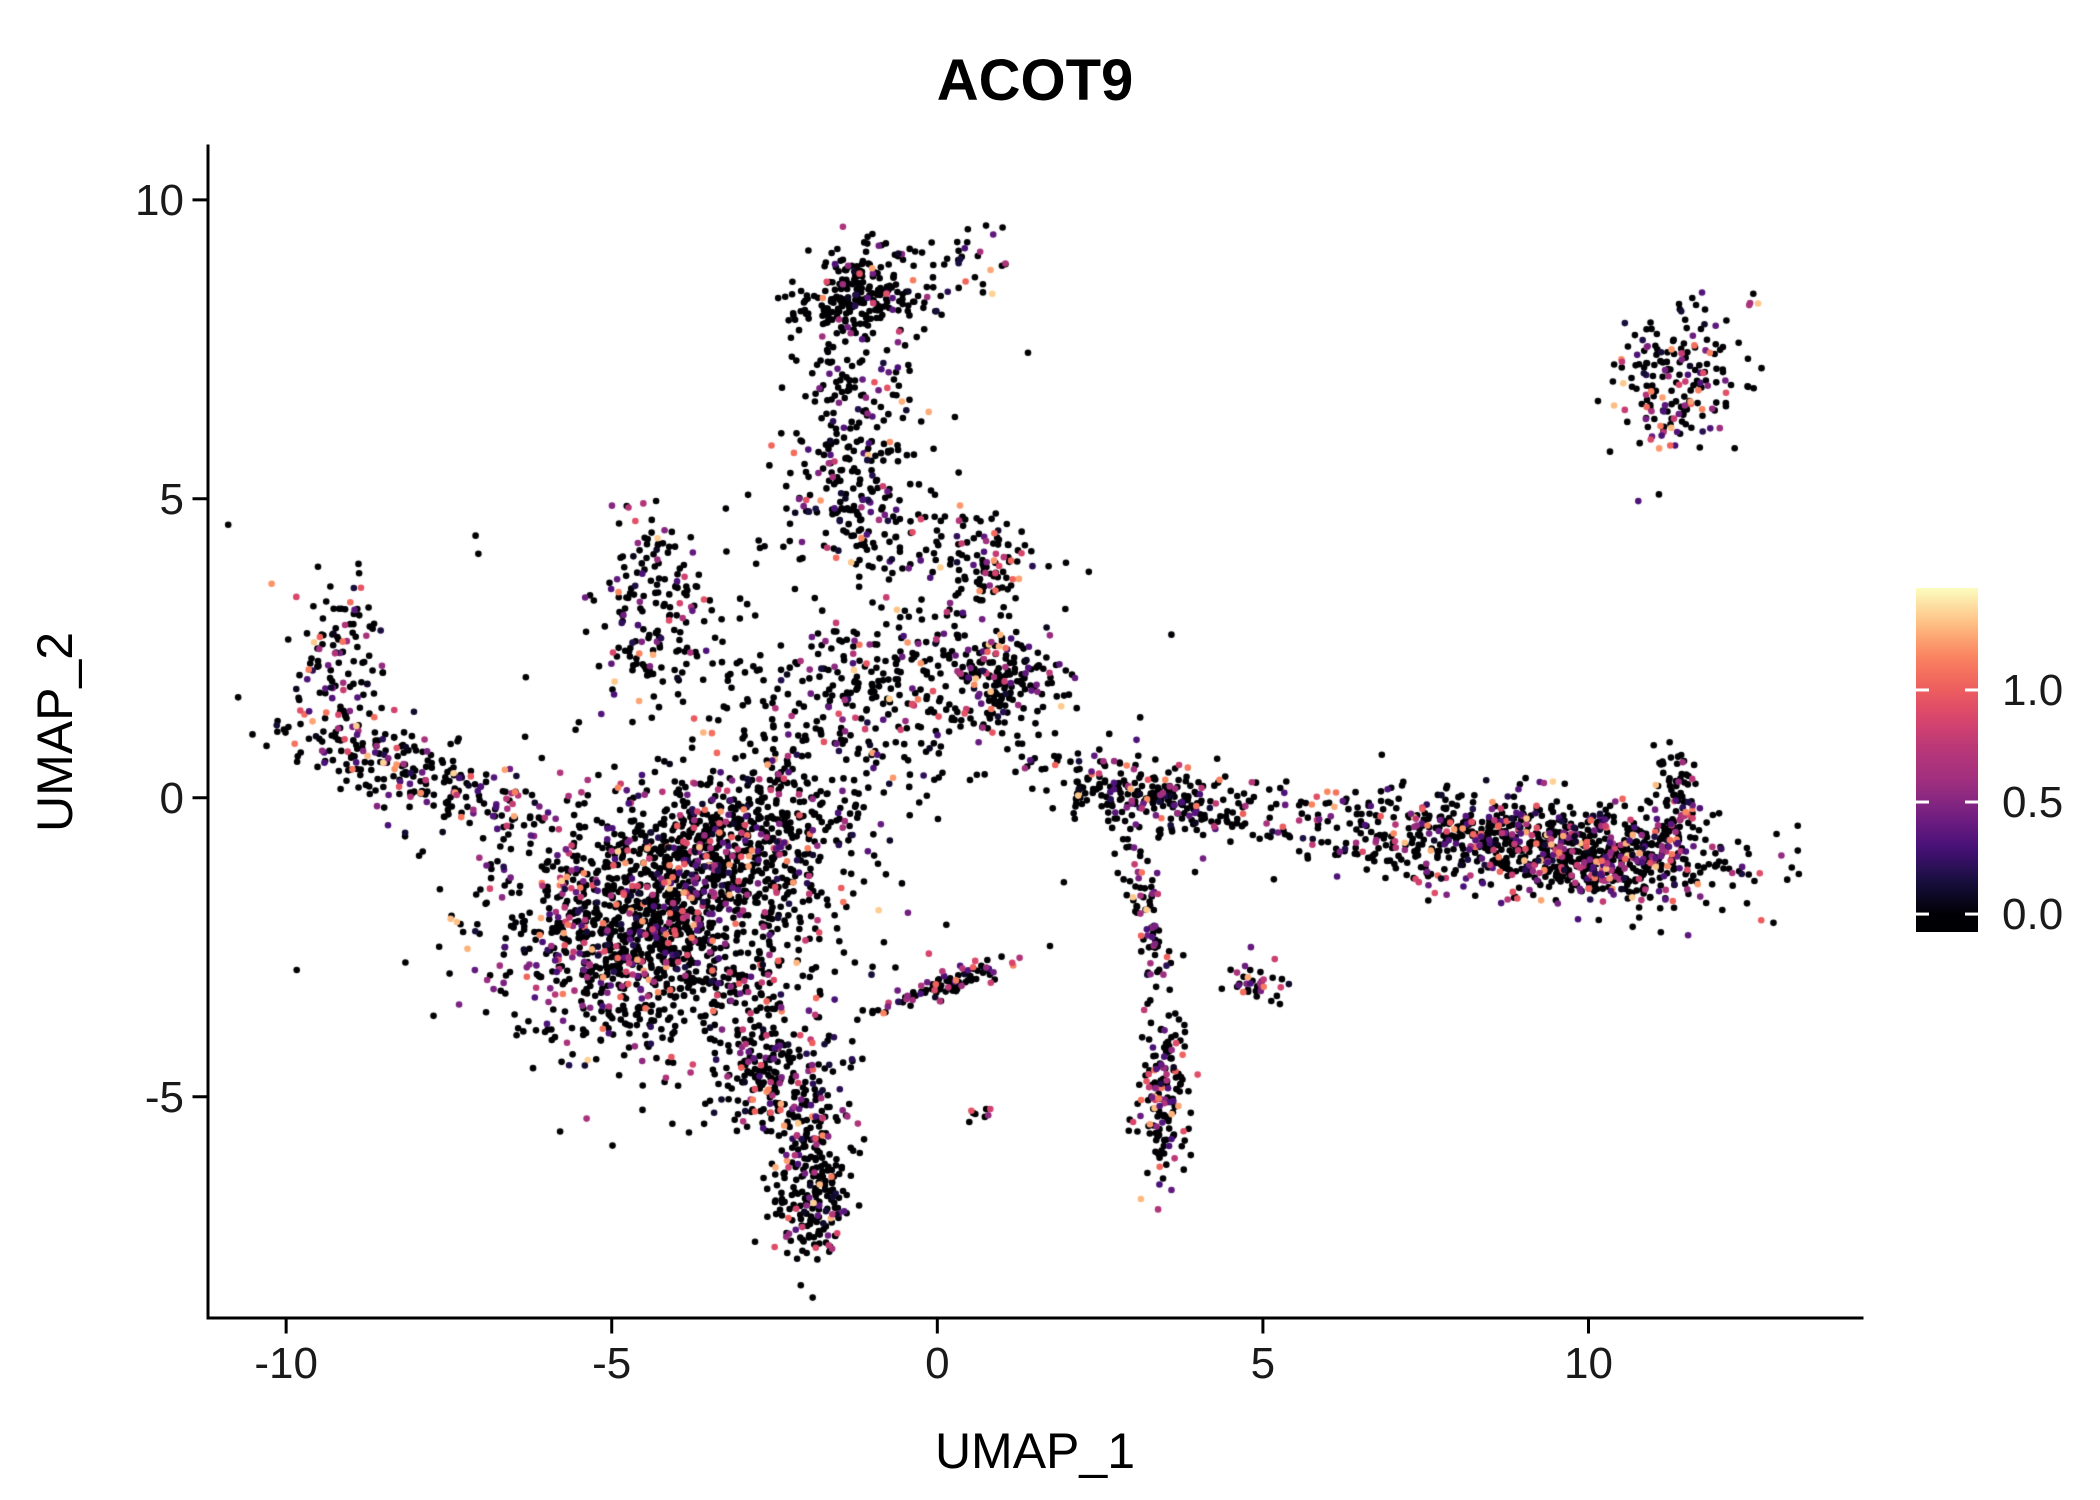  What do you see at coordinates (172, 499) in the screenshot?
I see `y-tick-label: 5` at bounding box center [172, 499].